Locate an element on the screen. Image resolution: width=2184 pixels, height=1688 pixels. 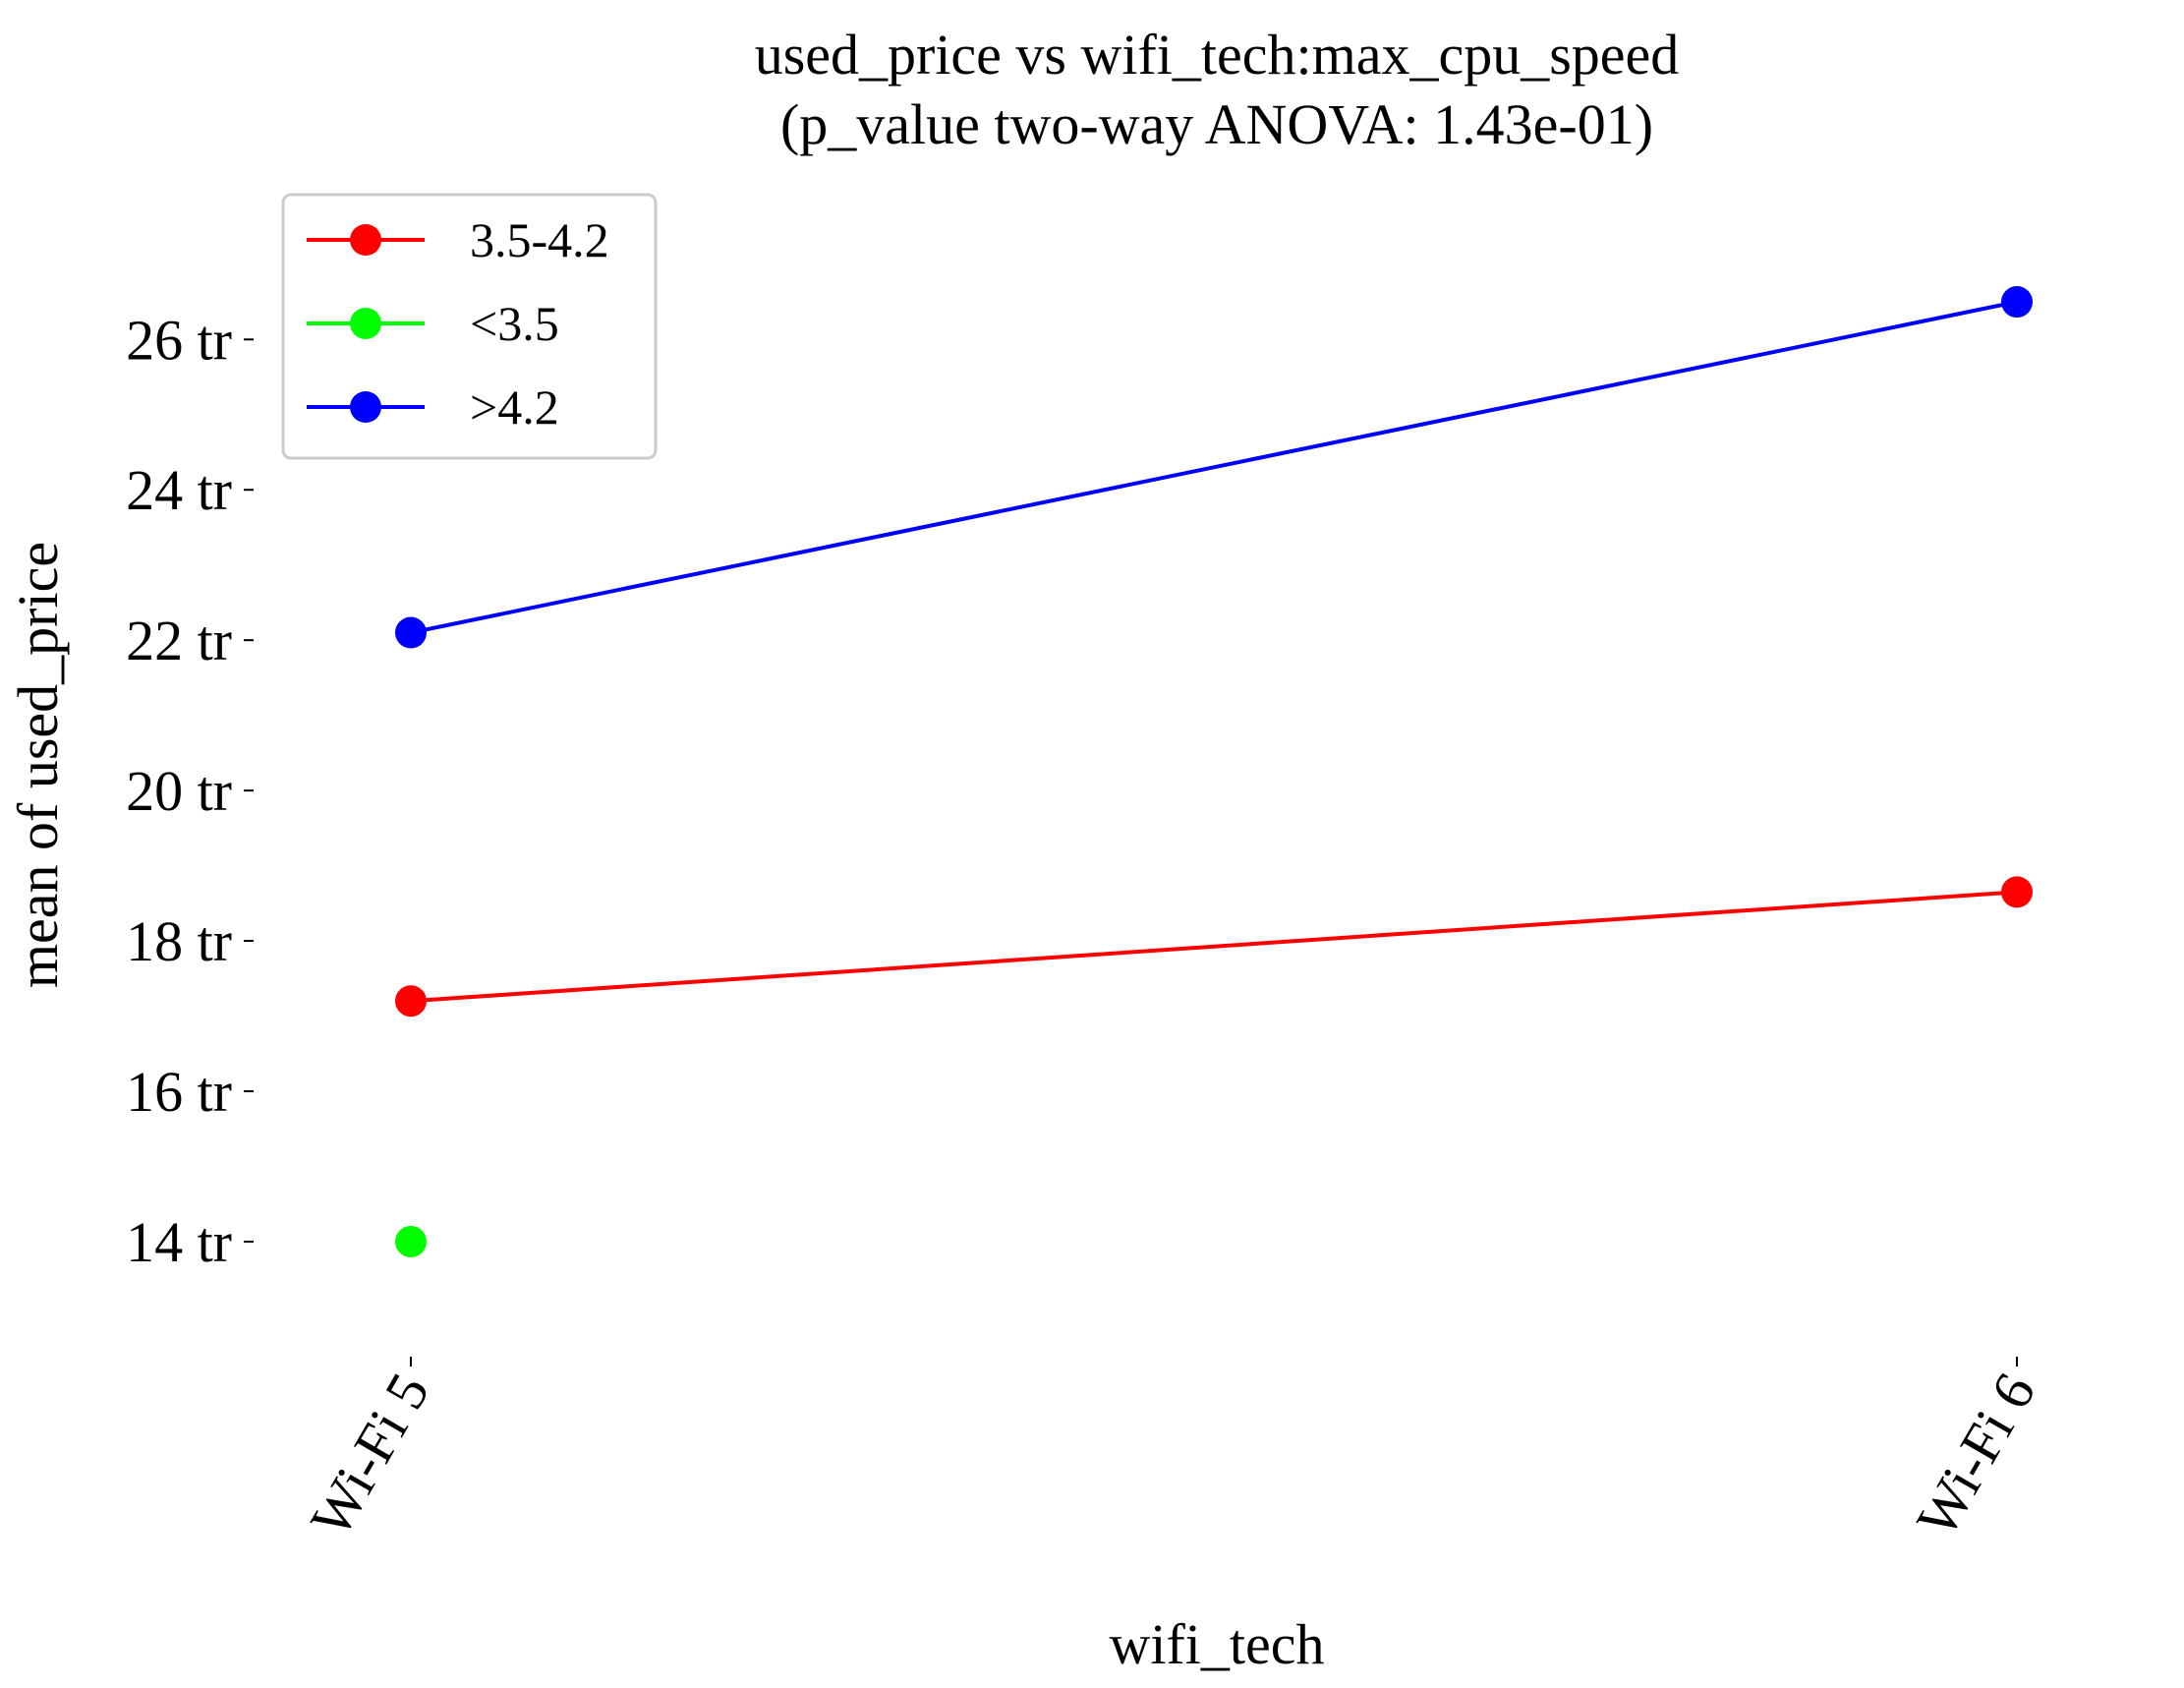
legend: 3.5-4.2 <3.5 >4.2 is located at coordinates (469, 326).